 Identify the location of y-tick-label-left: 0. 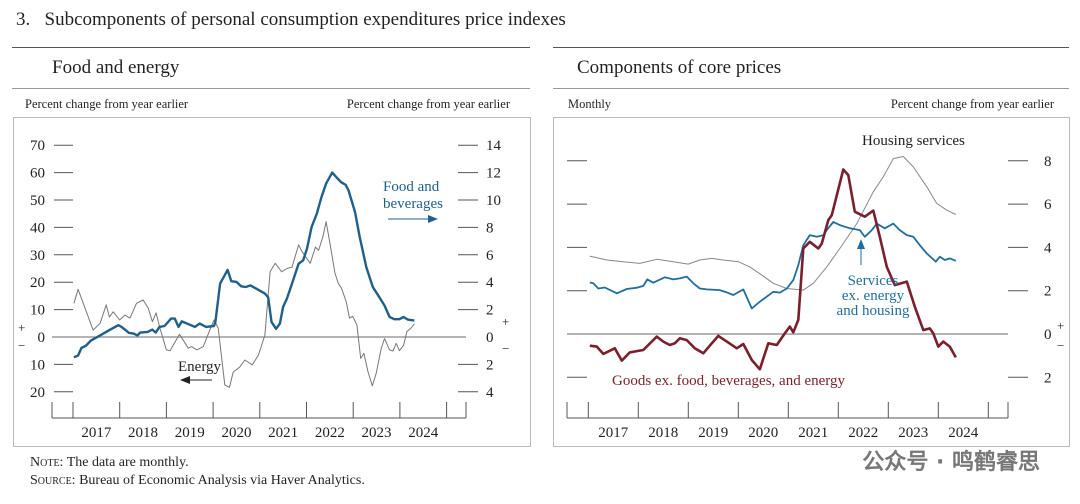
(42, 338).